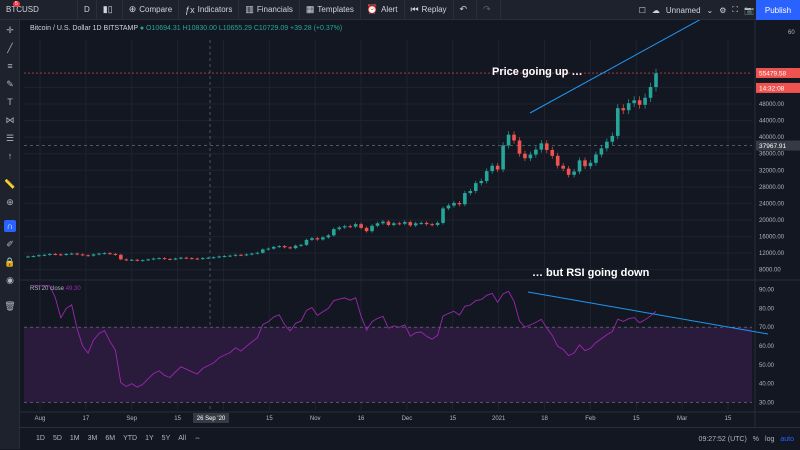  I want to click on range-3m: 3M, so click(92, 438).